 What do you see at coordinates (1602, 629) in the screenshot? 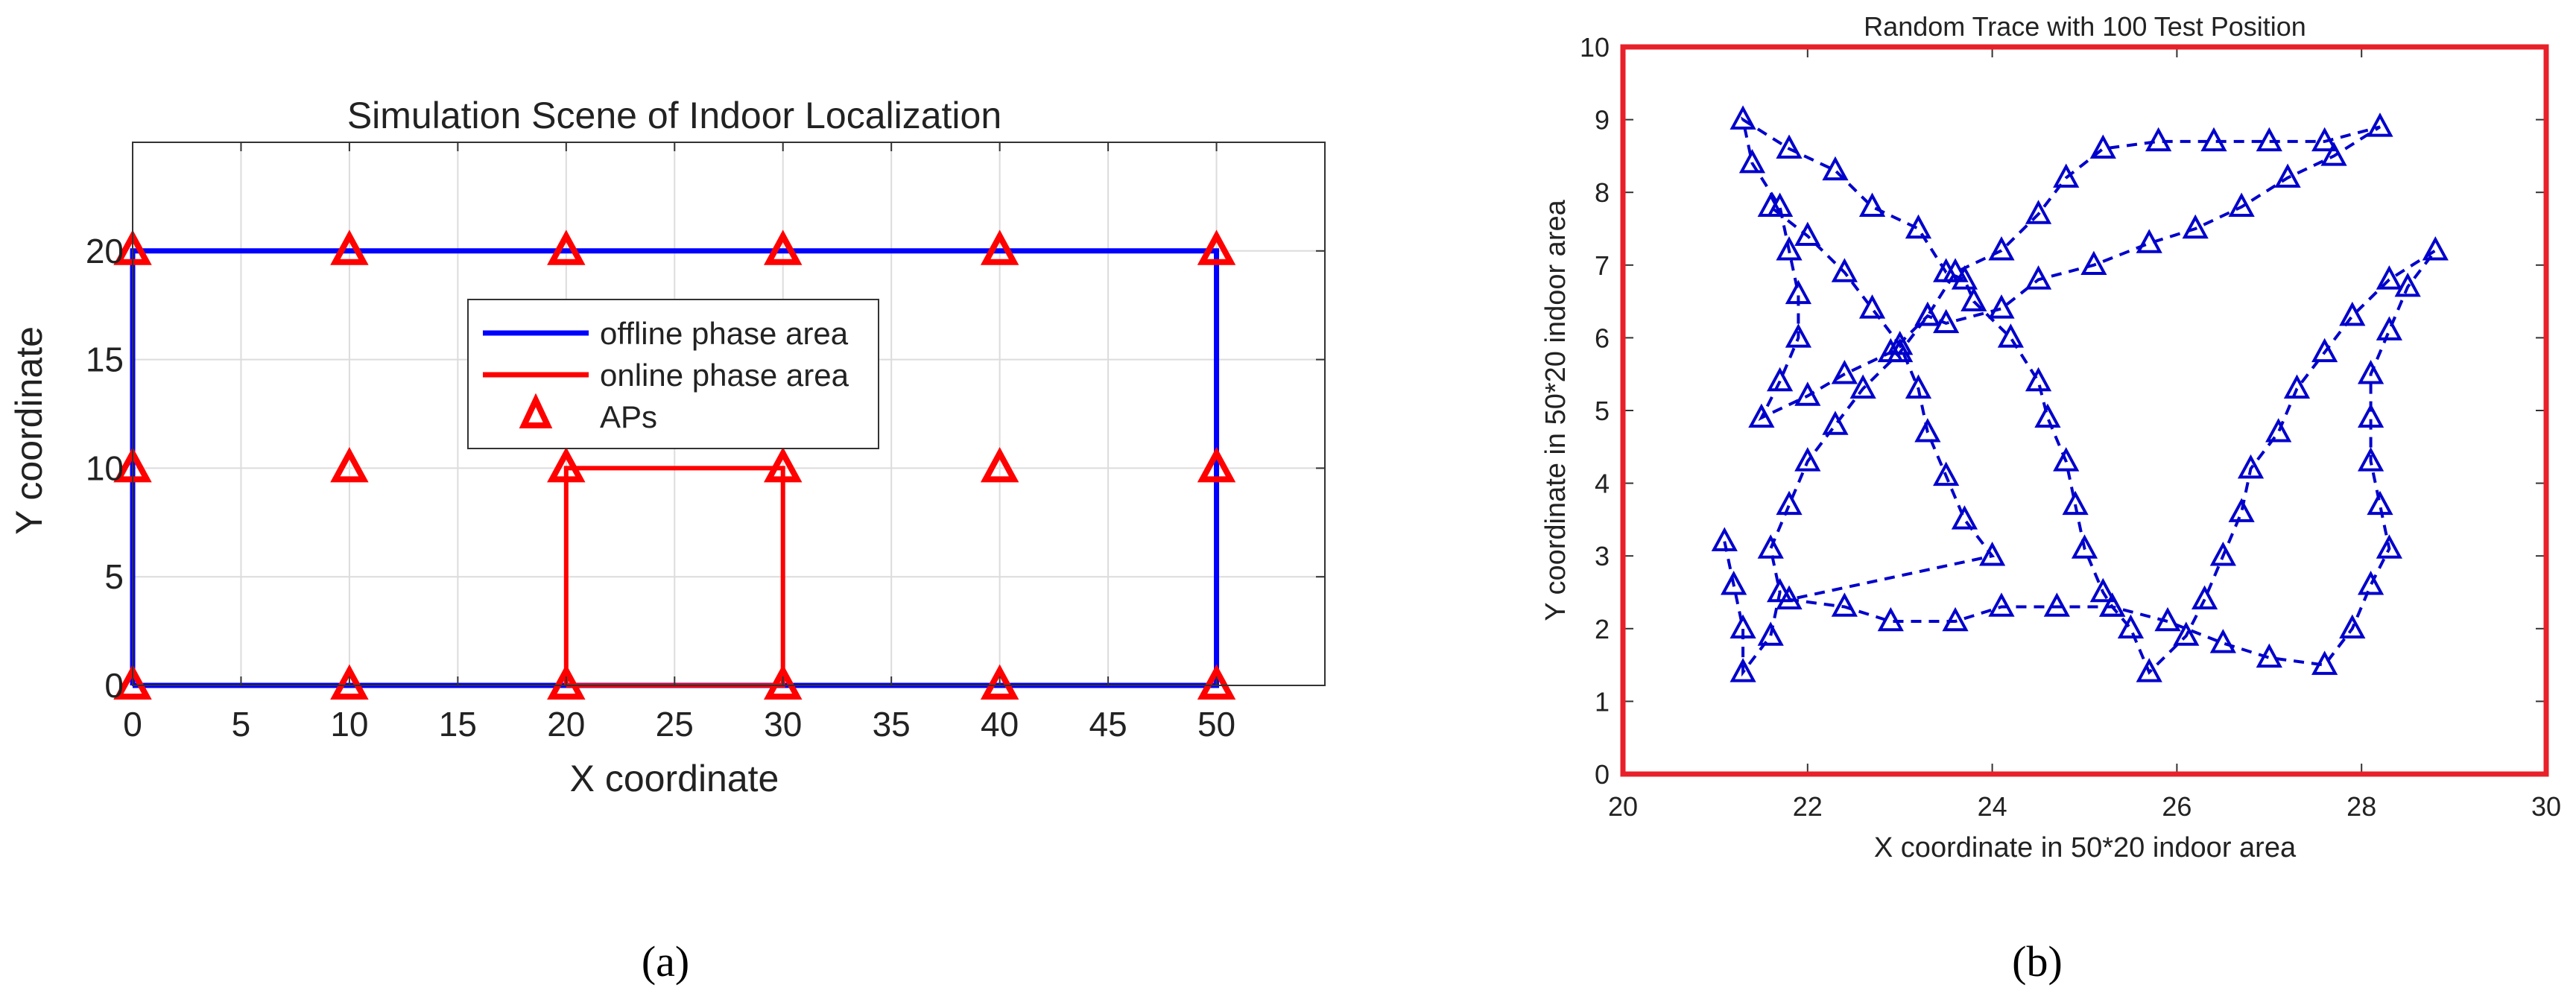
I see `y-tick-label: 2` at bounding box center [1602, 629].